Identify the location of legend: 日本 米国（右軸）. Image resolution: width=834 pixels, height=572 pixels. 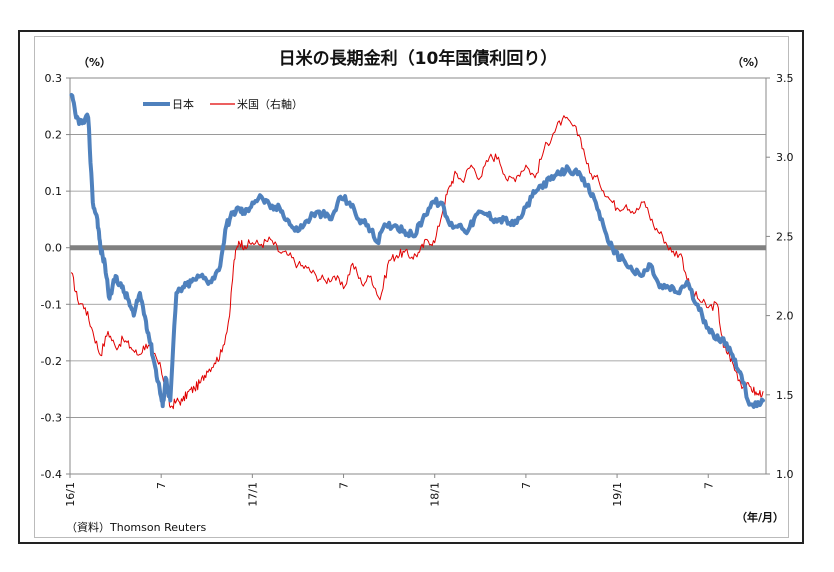
(223, 104).